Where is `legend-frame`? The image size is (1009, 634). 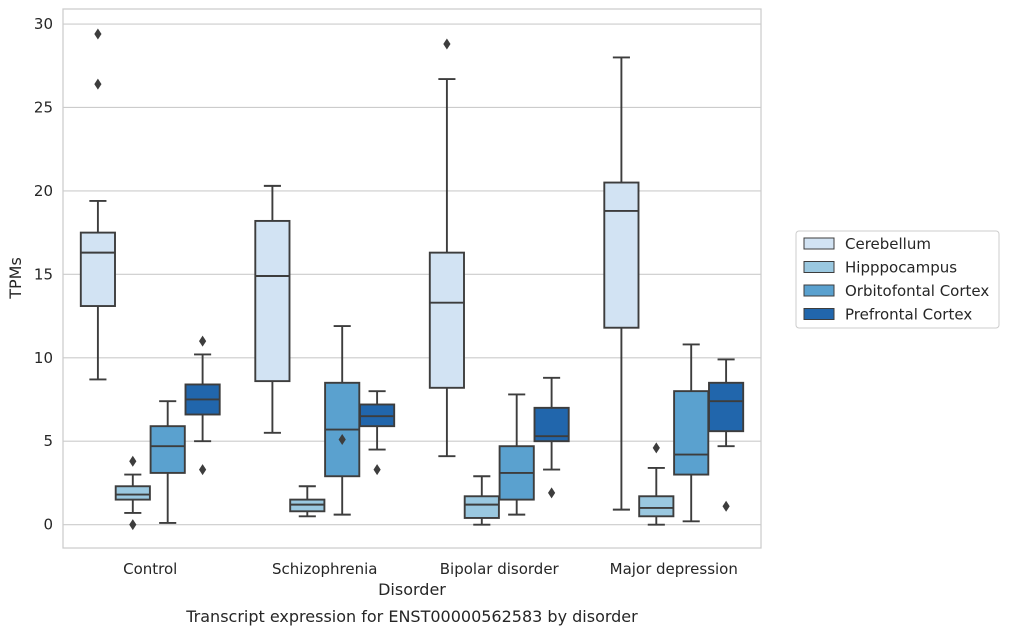 legend-frame is located at coordinates (897, 279).